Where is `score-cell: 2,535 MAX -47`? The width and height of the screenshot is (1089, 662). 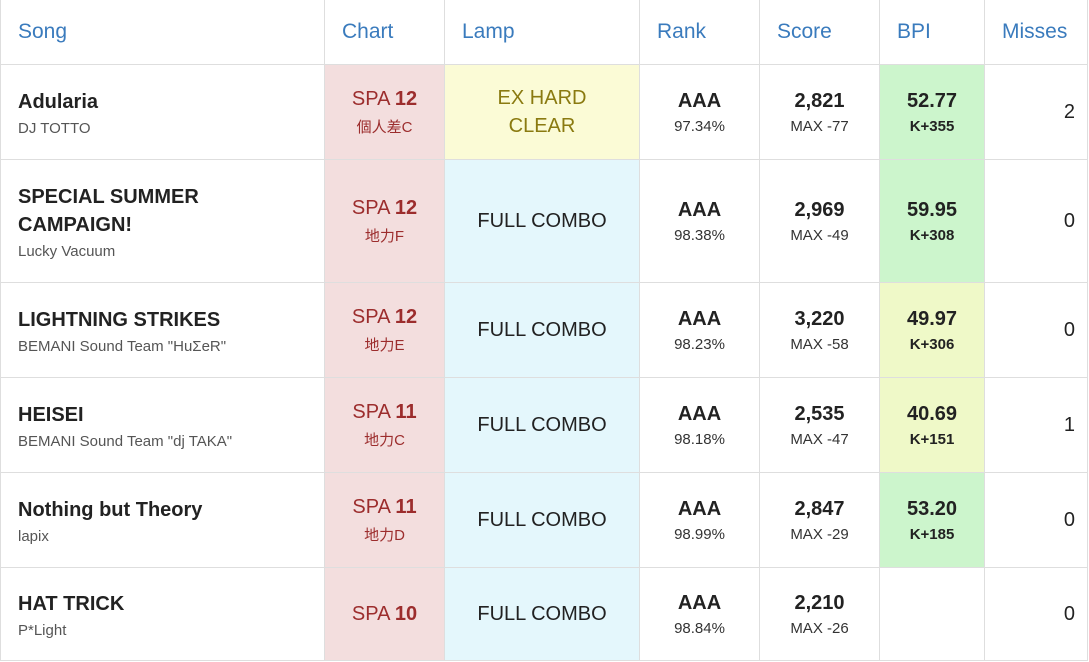
score-cell: 2,535 MAX -47 is located at coordinates (819, 425).